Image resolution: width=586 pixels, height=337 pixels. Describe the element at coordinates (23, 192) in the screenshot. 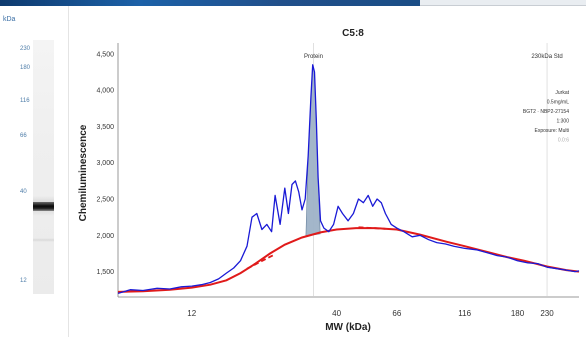

I see `lane-tick-40: 40` at that location.